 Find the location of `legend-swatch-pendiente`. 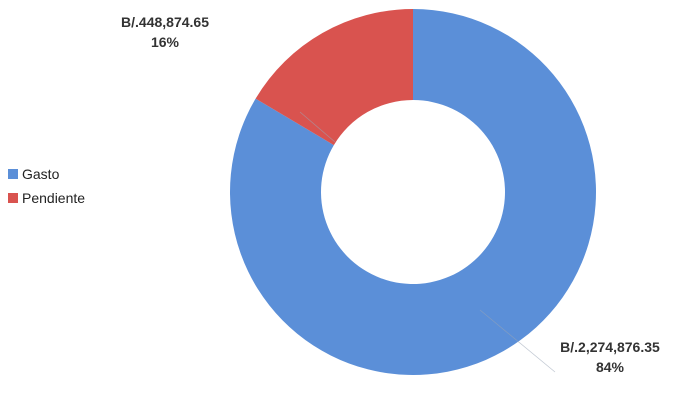

legend-swatch-pendiente is located at coordinates (13, 198).